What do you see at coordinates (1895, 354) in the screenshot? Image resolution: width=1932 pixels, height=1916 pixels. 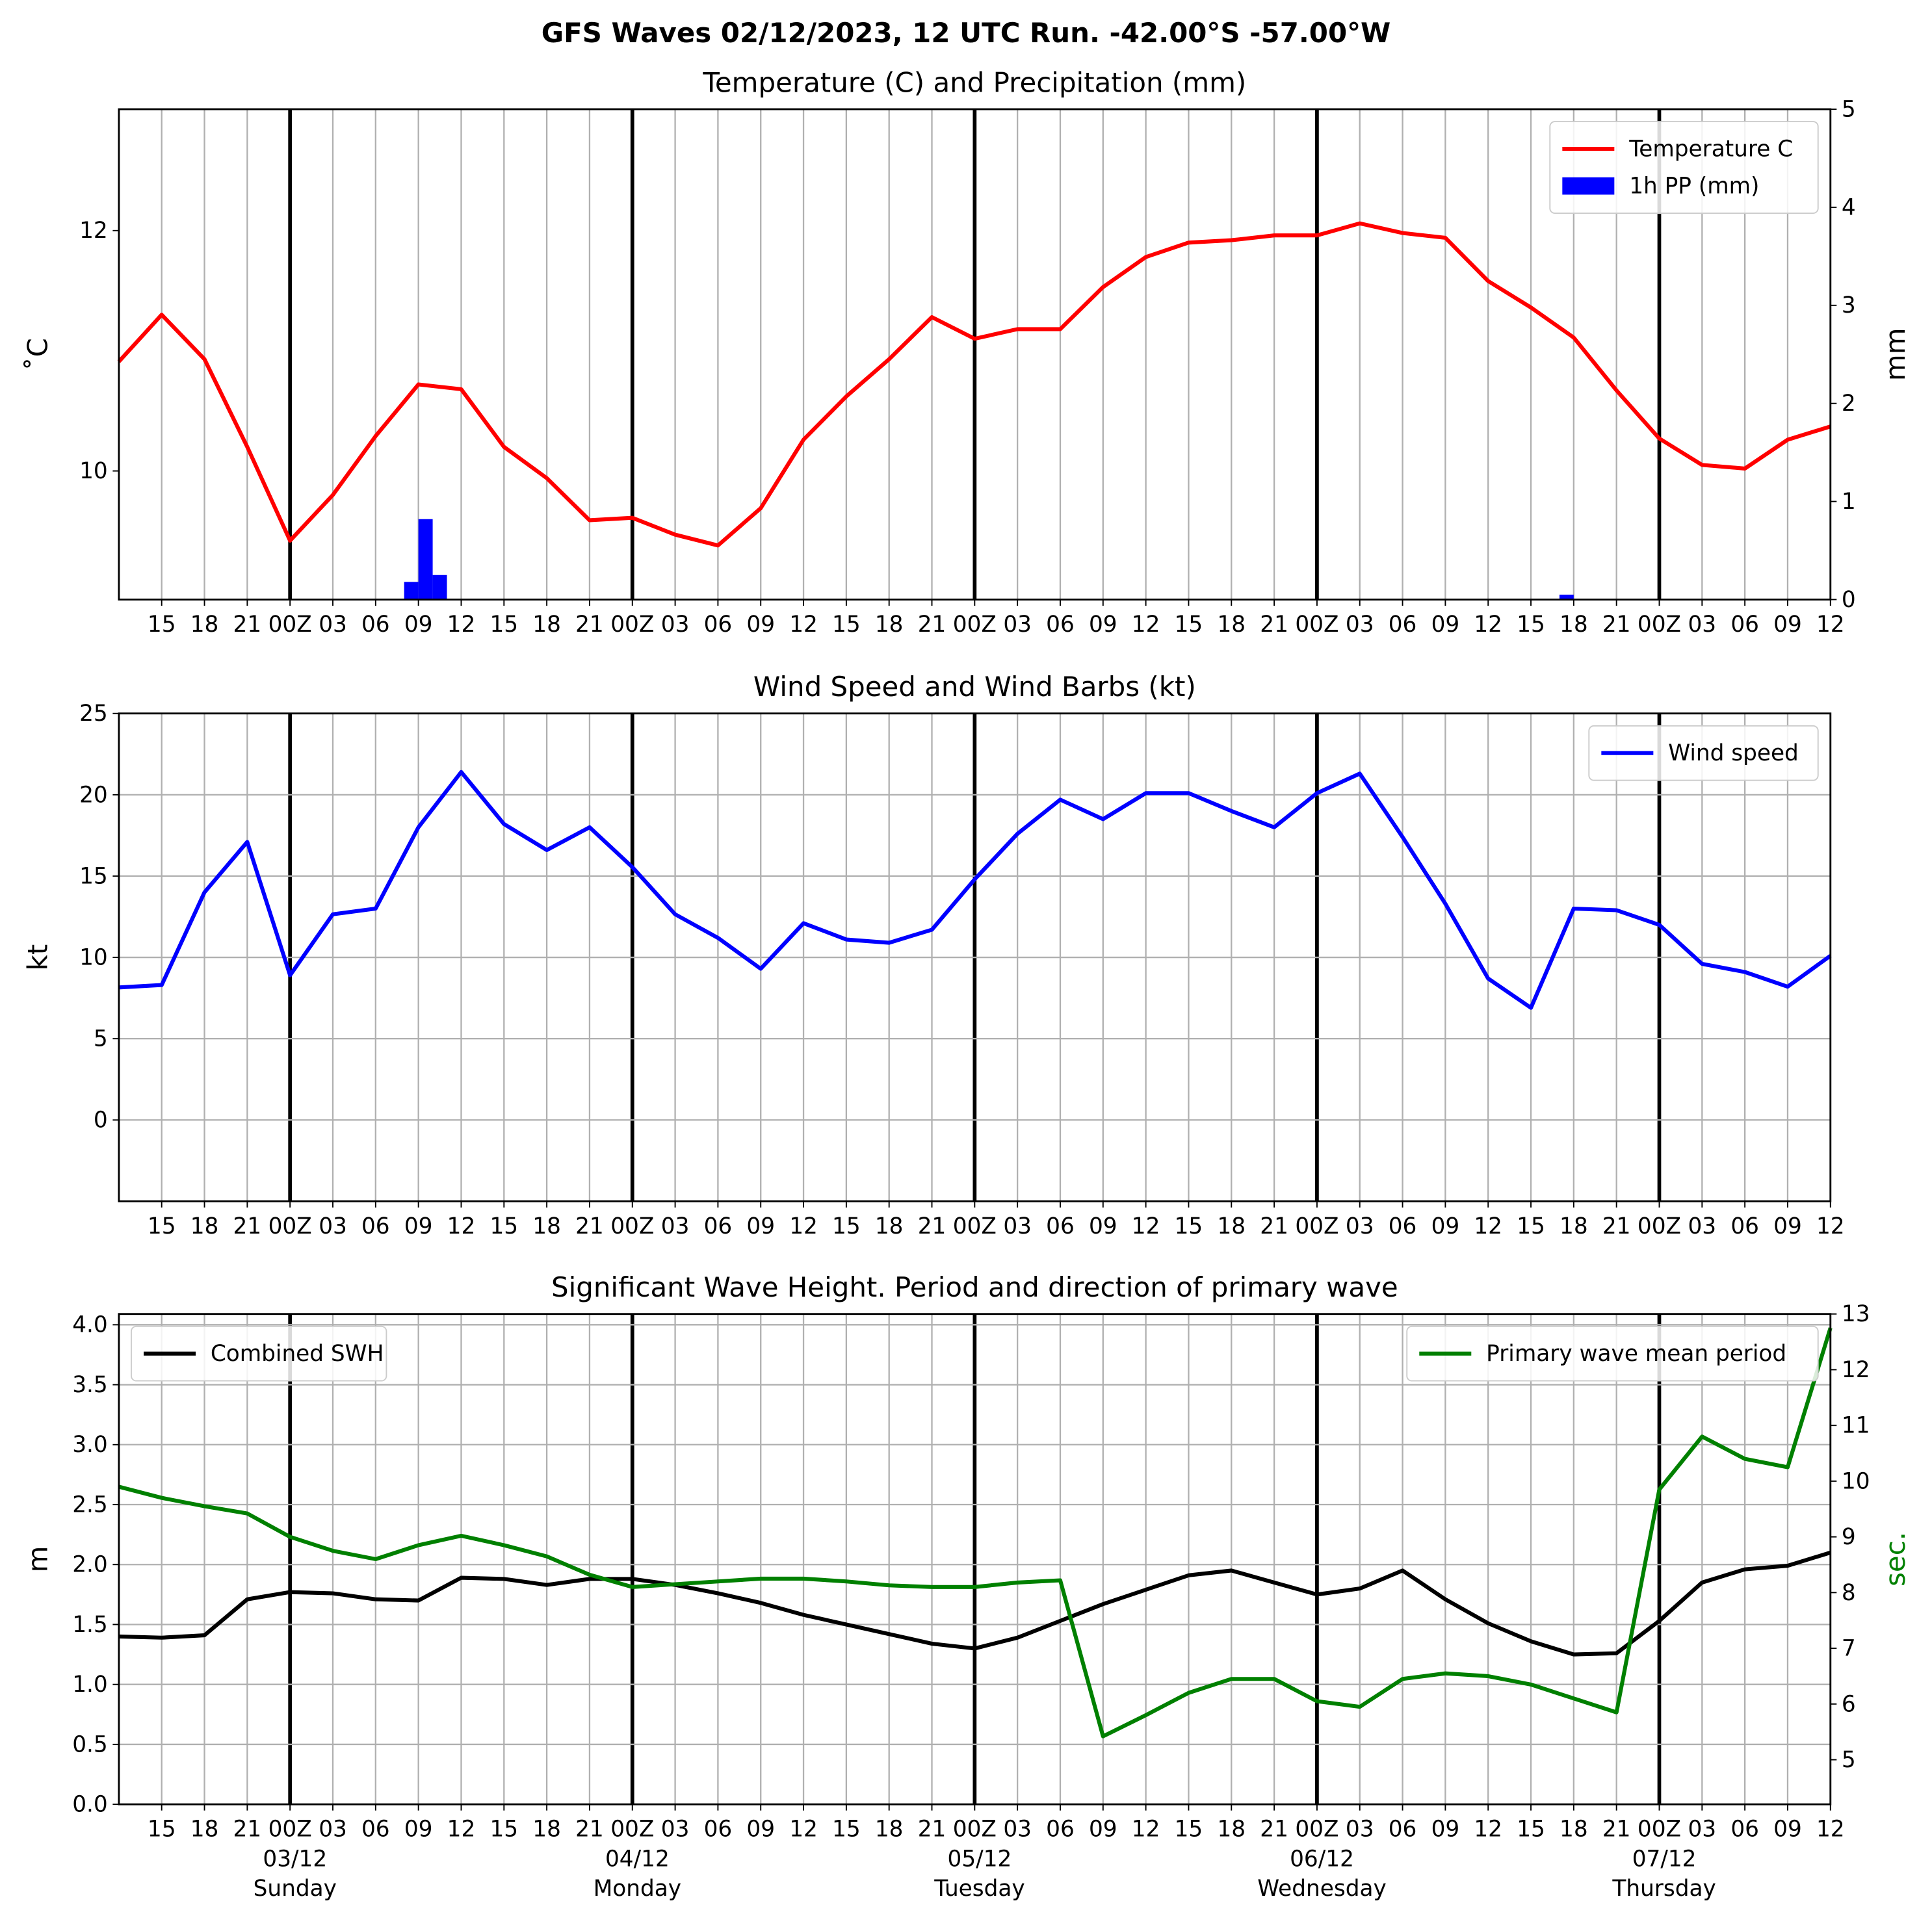 I see `y2-axis-label: mm` at bounding box center [1895, 354].